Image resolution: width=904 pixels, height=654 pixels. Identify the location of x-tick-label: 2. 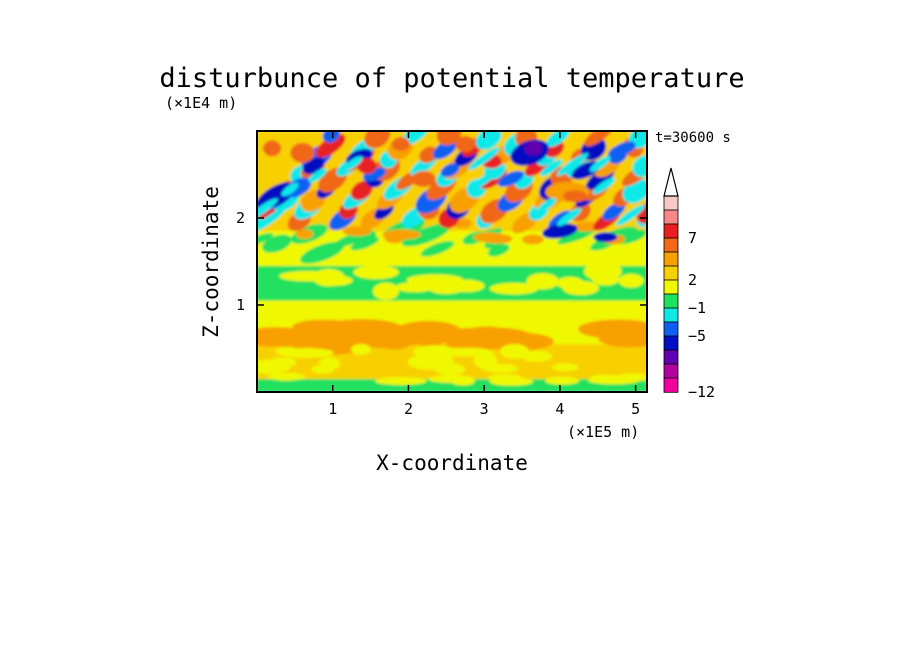
(408, 409).